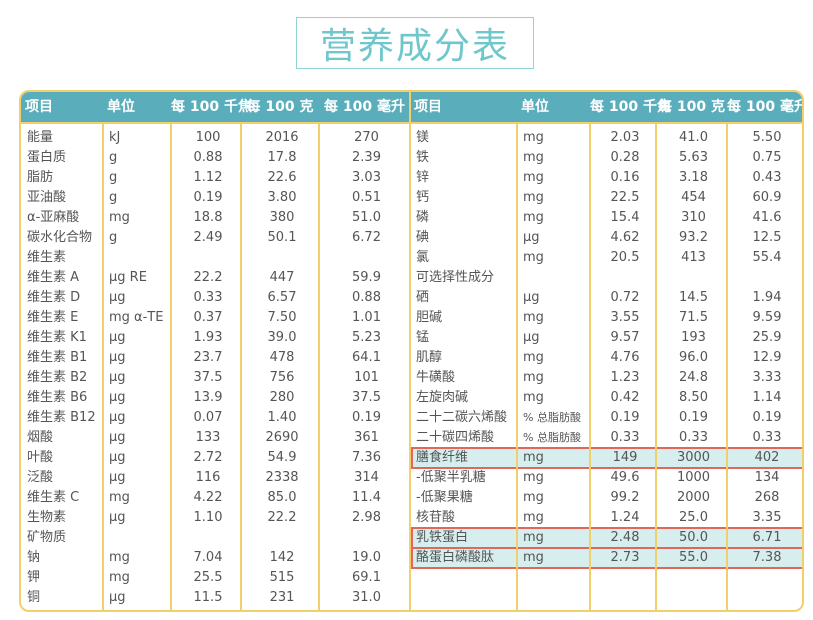 The height and width of the screenshot is (620, 813). Describe the element at coordinates (366, 258) in the screenshot. I see `left-cell-per-100ml` at that location.